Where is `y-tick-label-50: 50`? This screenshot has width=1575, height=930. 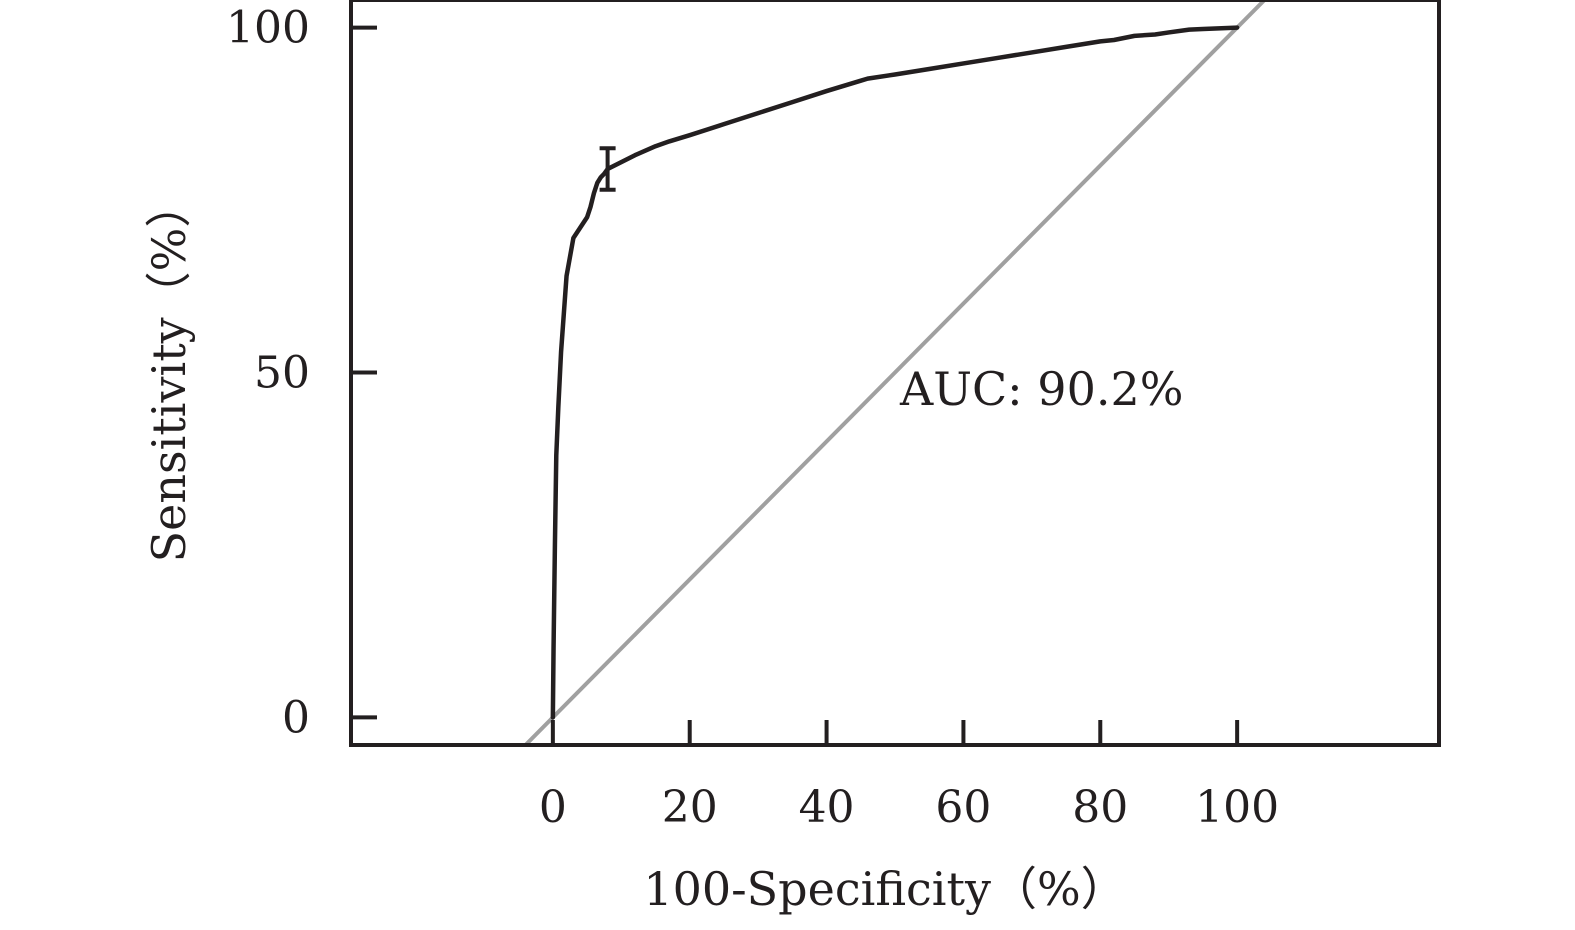 y-tick-label-50: 50 is located at coordinates (282, 373).